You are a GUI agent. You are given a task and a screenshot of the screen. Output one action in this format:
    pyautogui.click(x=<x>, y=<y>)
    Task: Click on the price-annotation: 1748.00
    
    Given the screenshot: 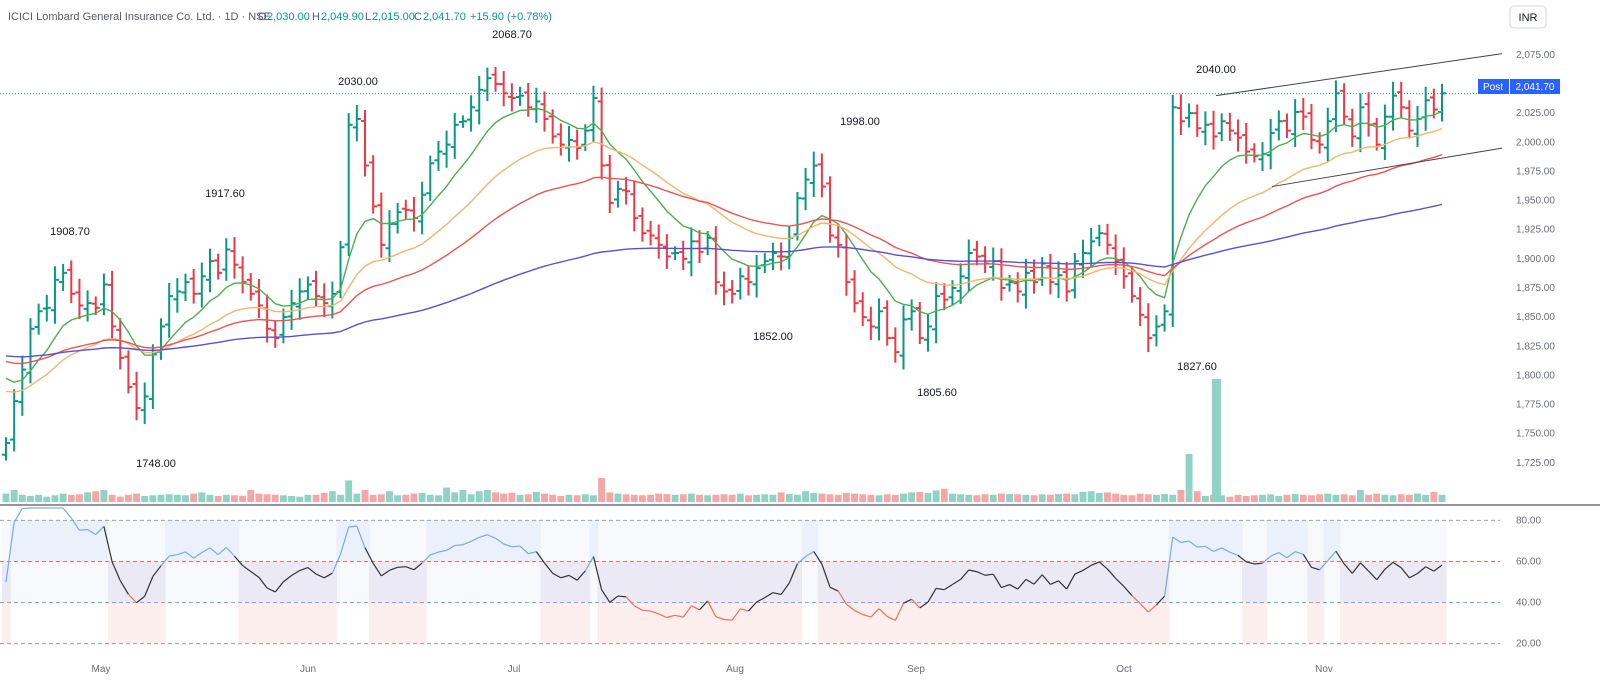 What is the action you would take?
    pyautogui.click(x=156, y=464)
    